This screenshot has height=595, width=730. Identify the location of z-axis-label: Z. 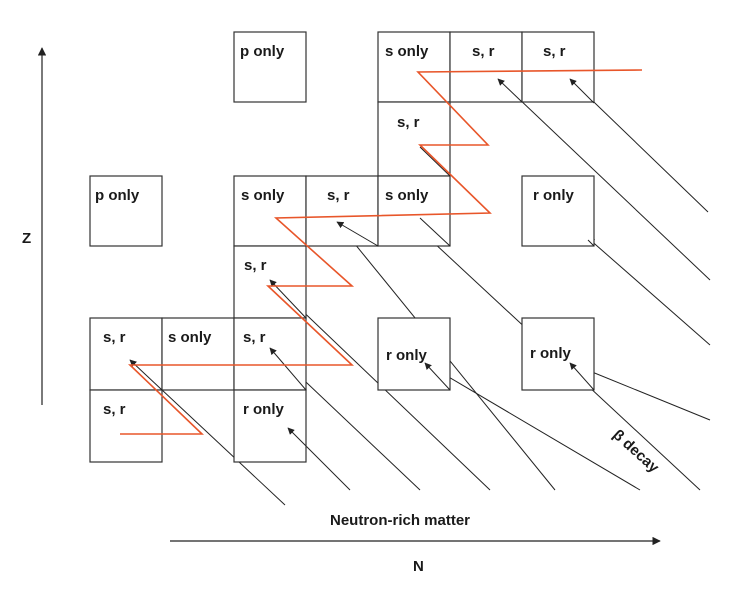
(26, 238).